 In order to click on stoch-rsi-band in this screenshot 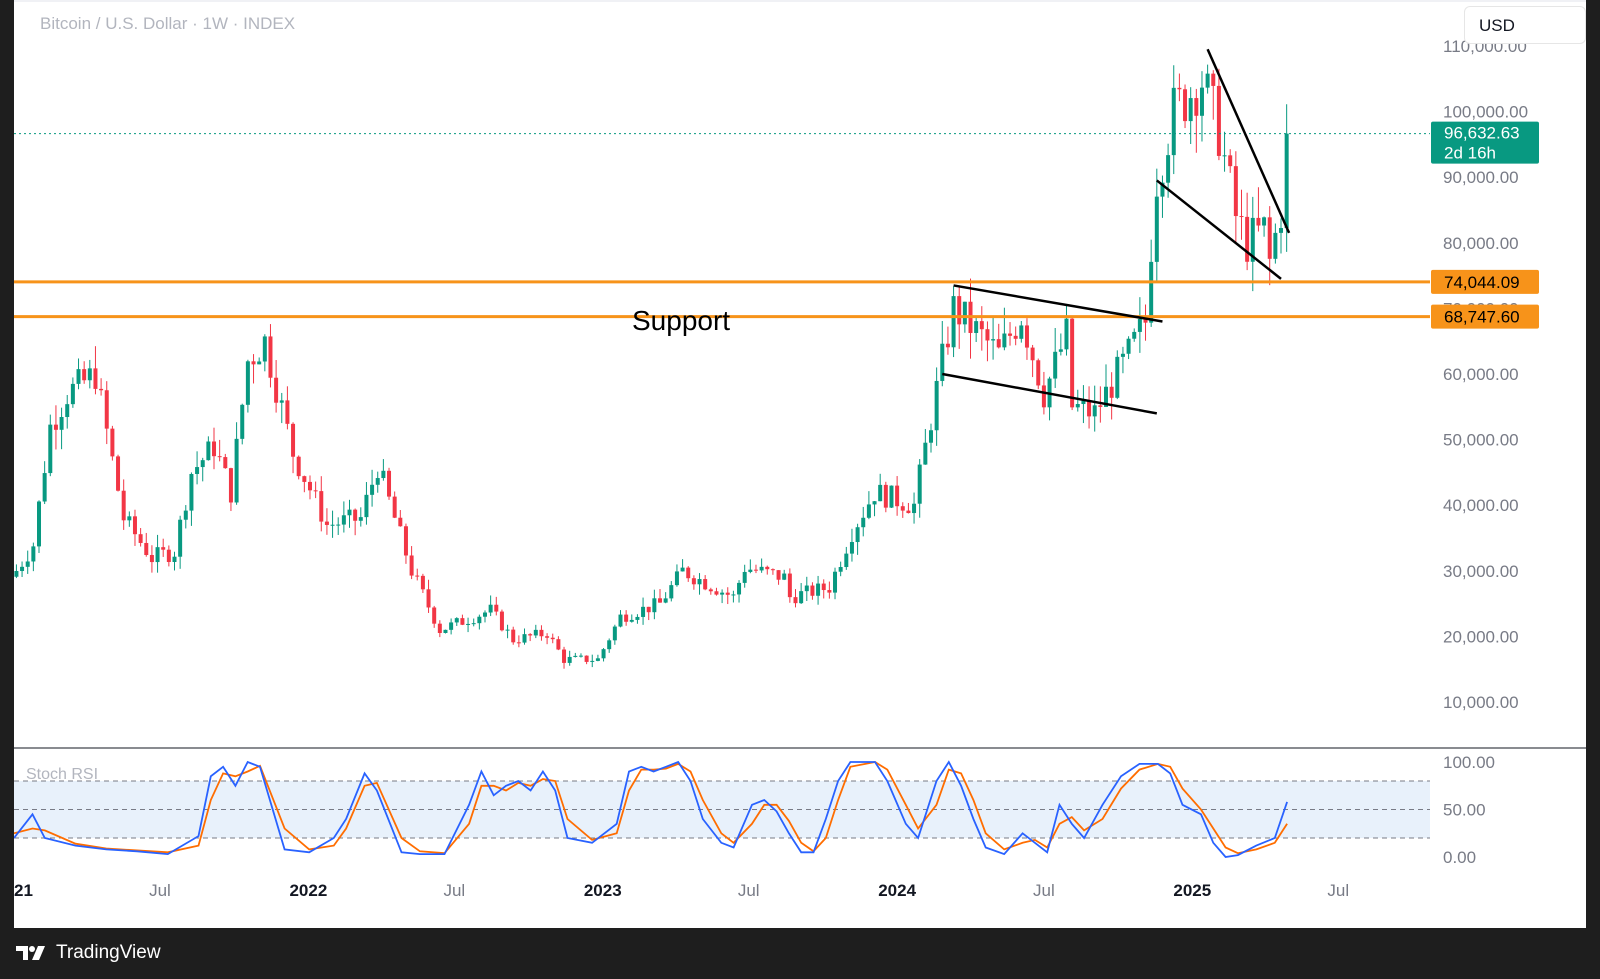, I will do `click(722, 809)`.